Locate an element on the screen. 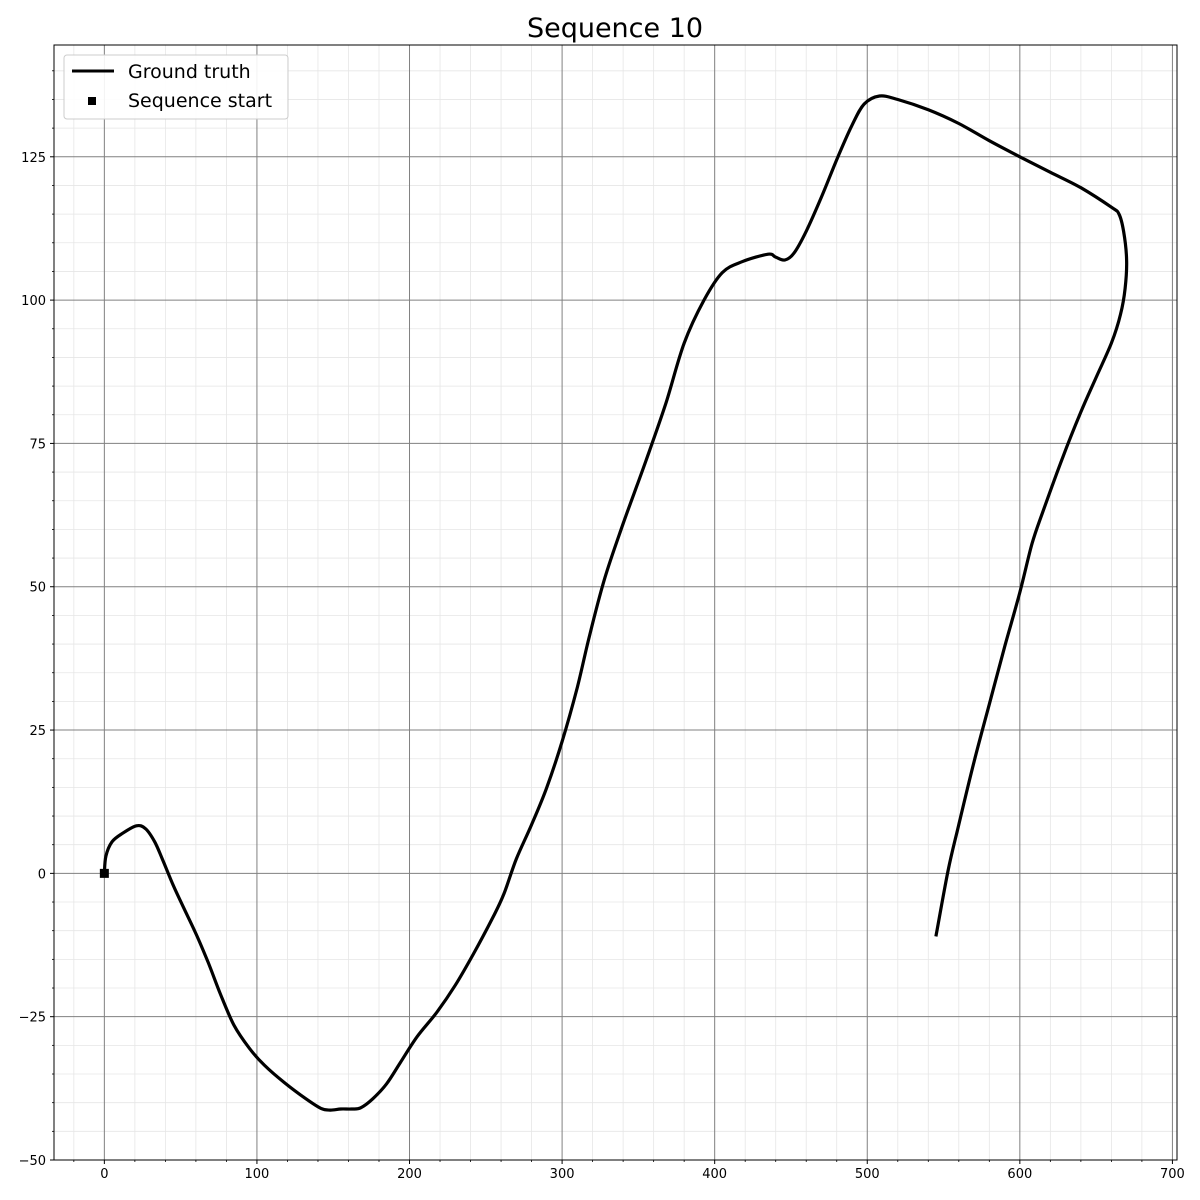 Image resolution: width=1200 pixels, height=1200 pixels. legend: Ground truth Sequence start is located at coordinates (176, 87).